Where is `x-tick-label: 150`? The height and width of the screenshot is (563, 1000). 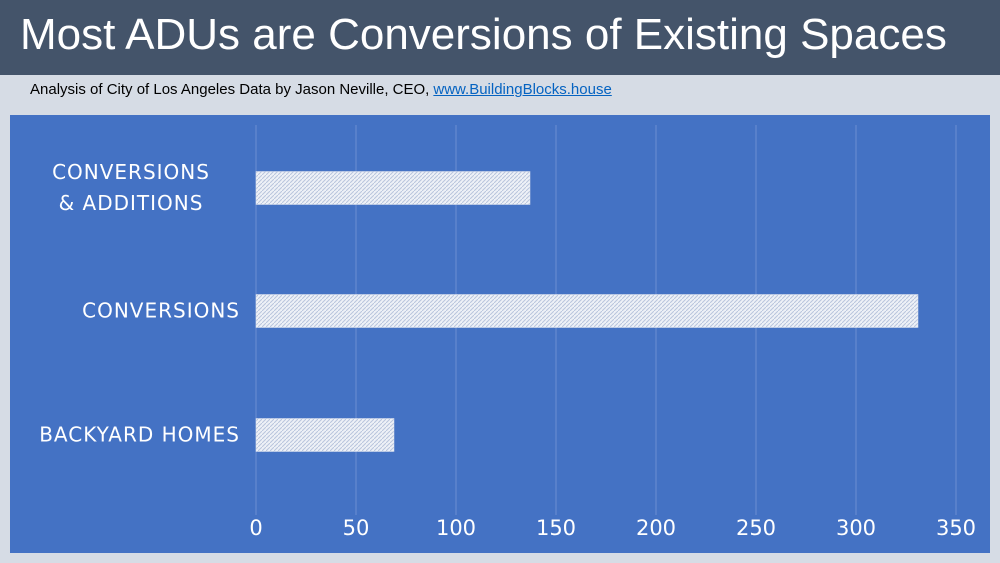 x-tick-label: 150 is located at coordinates (556, 528).